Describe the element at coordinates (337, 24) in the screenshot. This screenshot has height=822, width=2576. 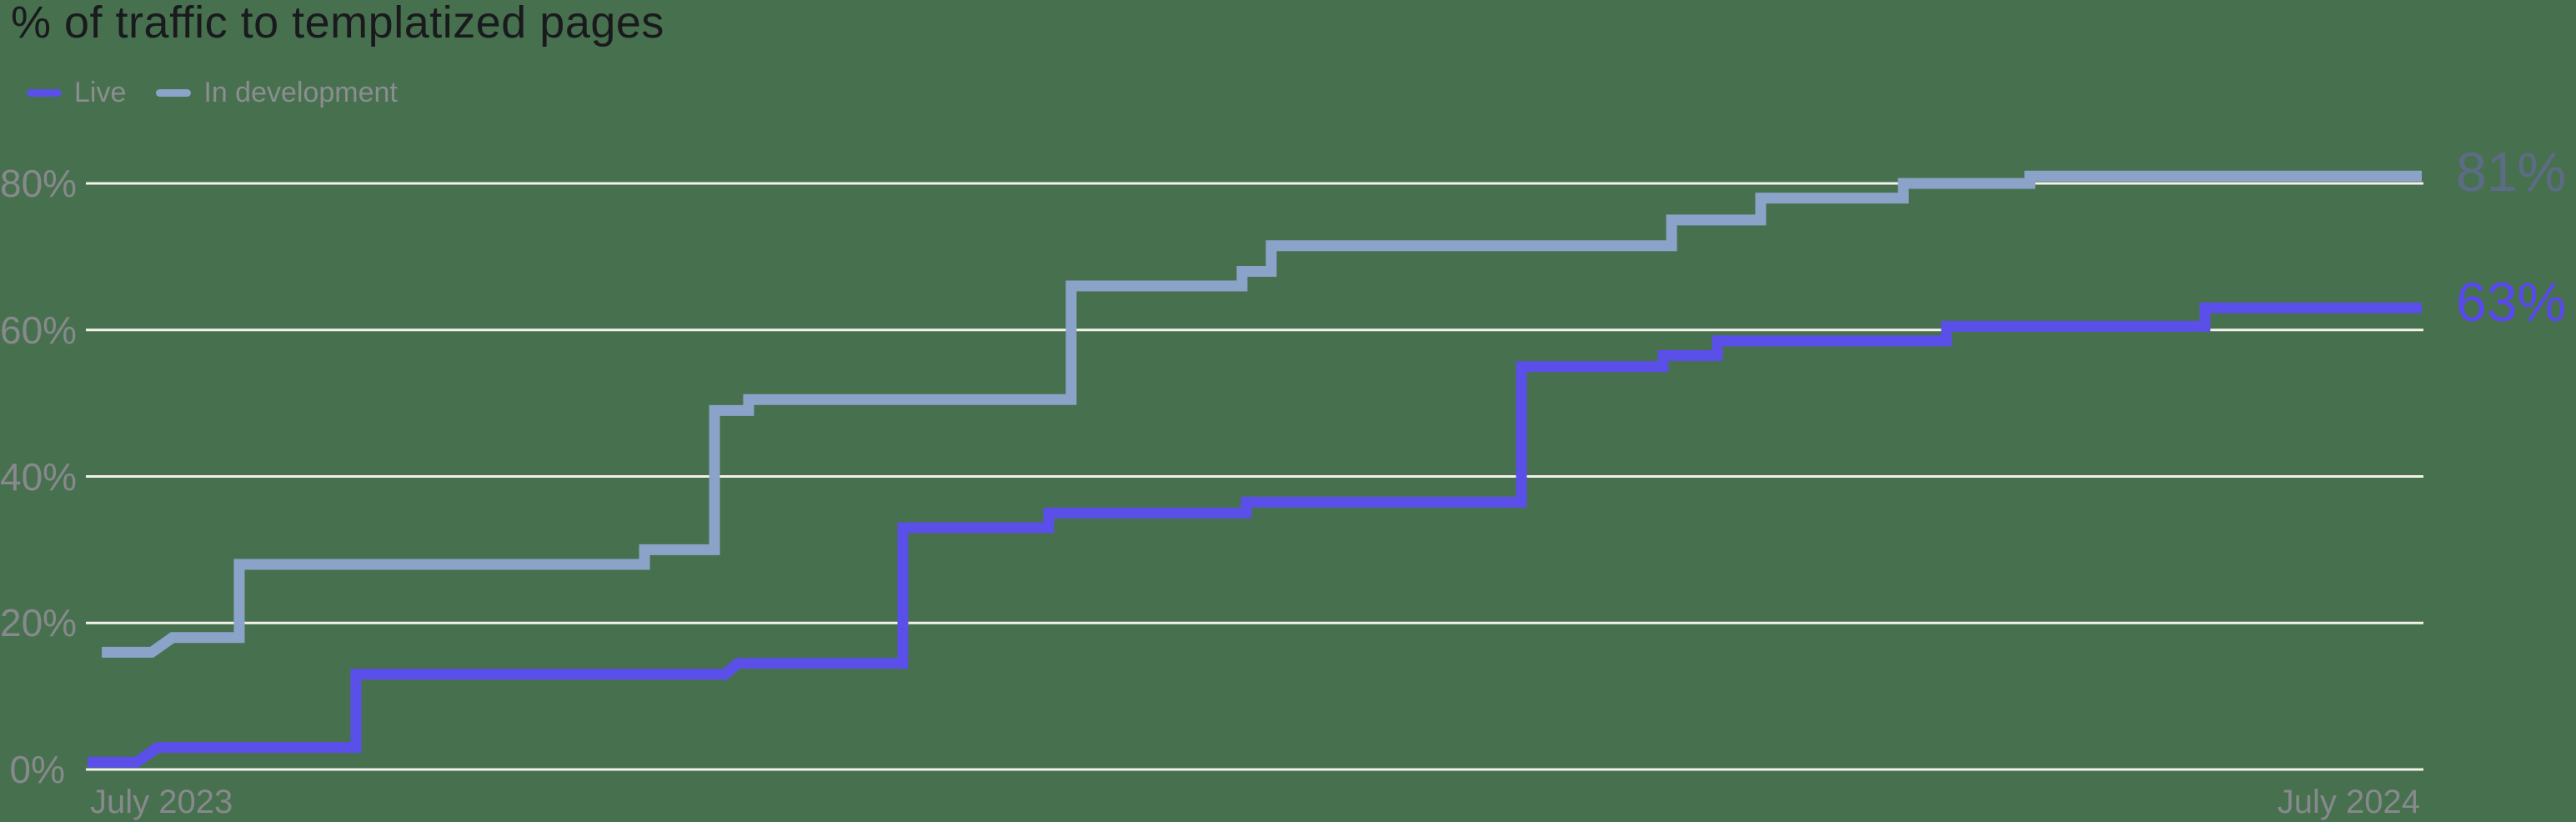
I see `chart-title: % of traffic to templatized pages` at that location.